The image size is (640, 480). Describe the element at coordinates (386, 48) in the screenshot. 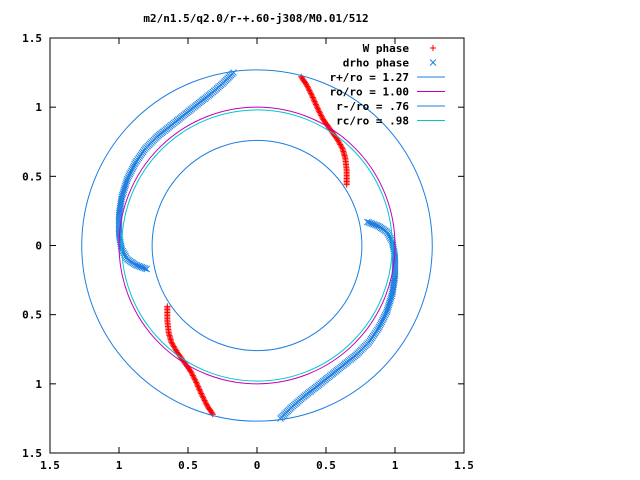

I see `legend-label: W phase` at that location.